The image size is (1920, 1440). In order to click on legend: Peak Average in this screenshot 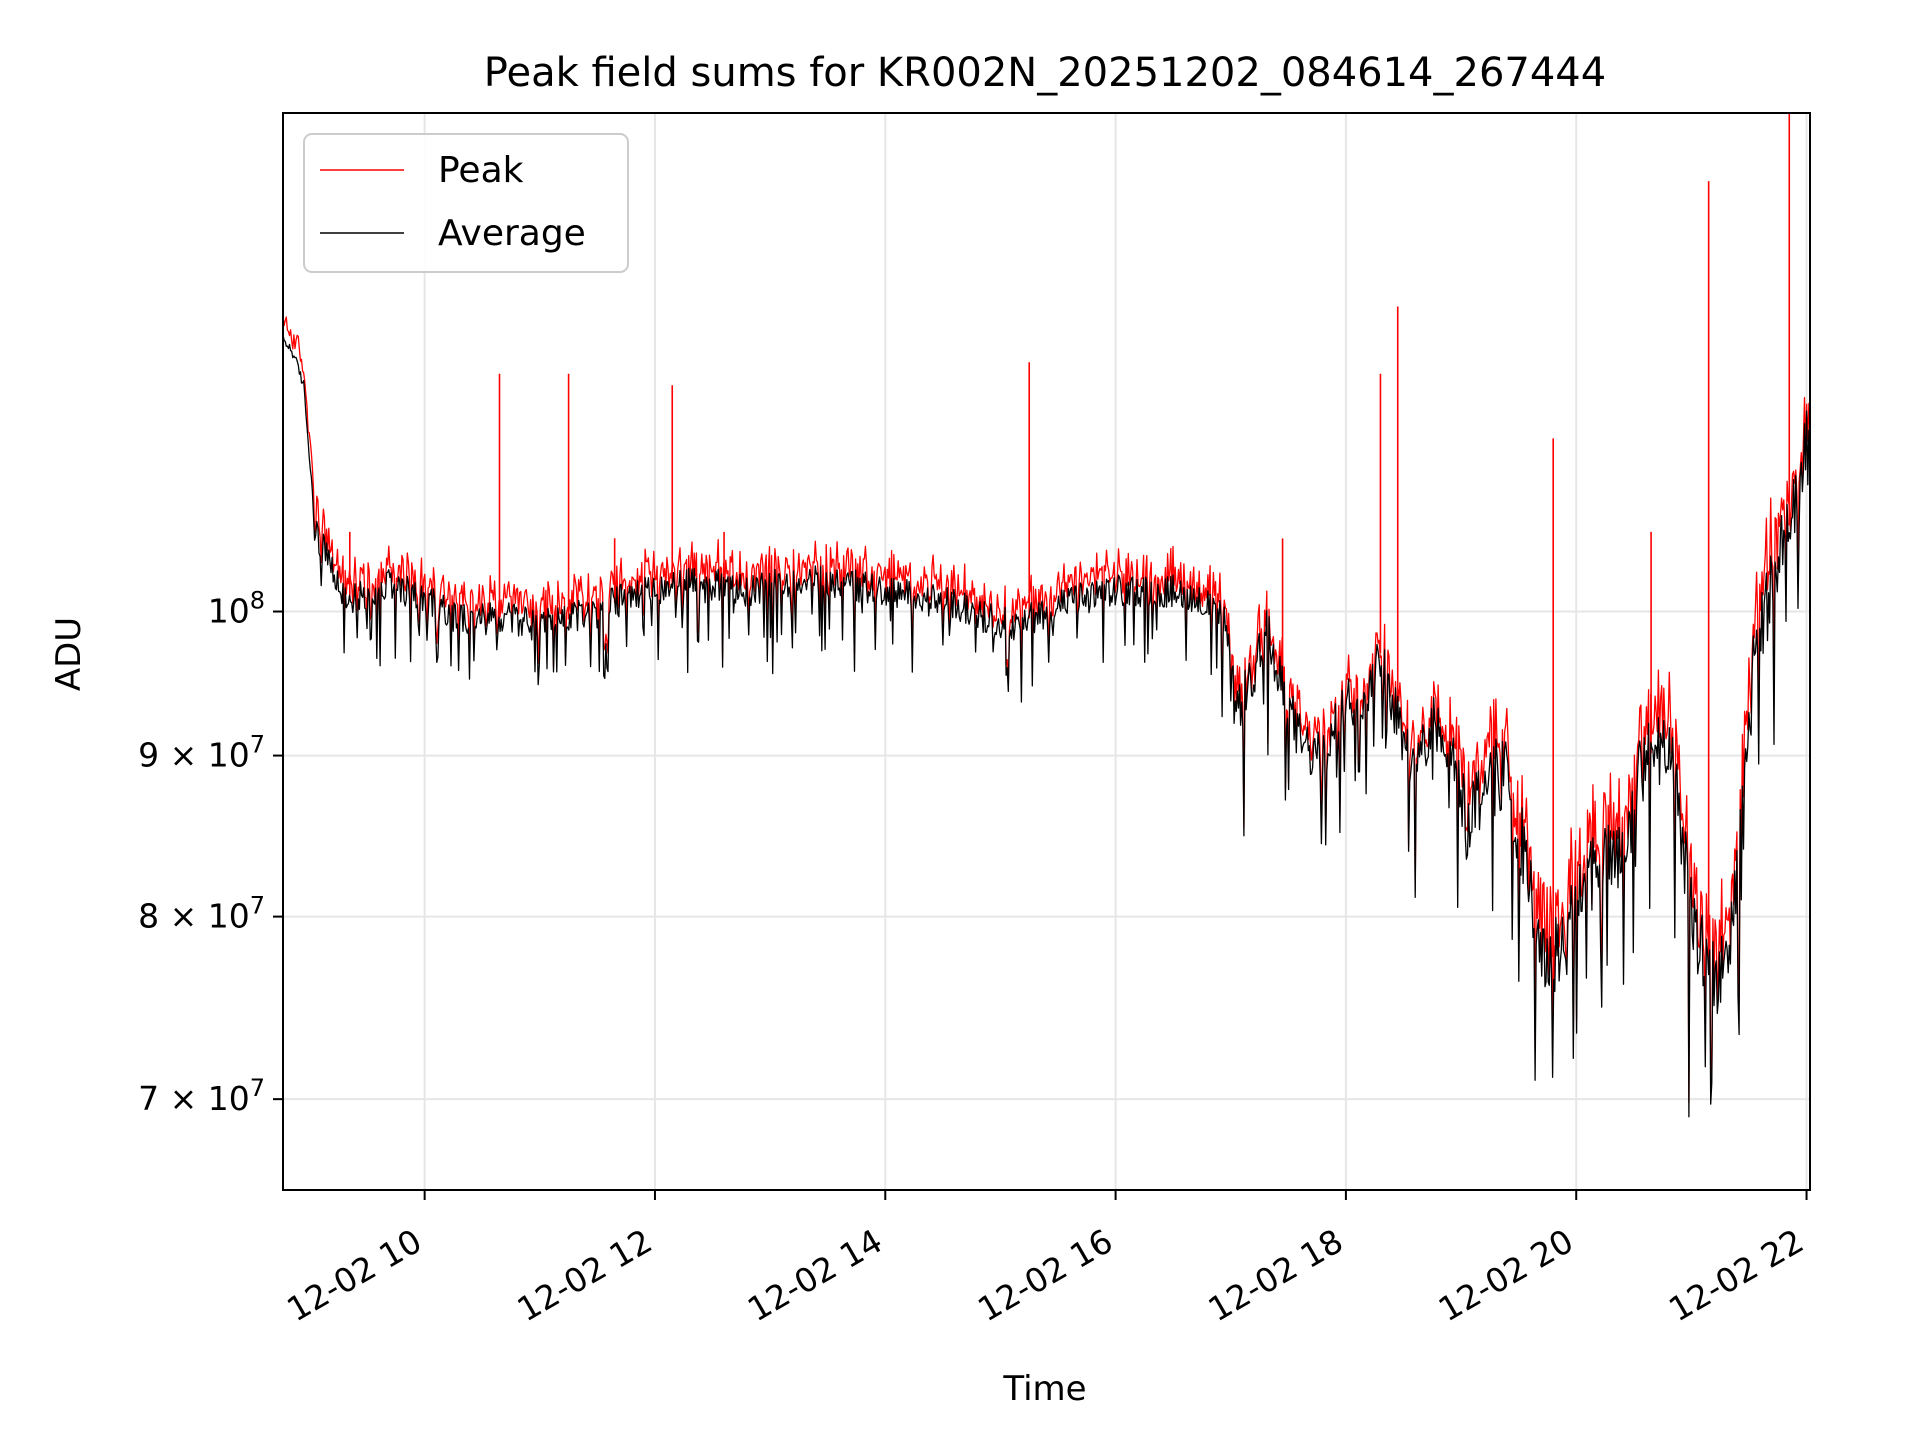, I will do `click(466, 203)`.